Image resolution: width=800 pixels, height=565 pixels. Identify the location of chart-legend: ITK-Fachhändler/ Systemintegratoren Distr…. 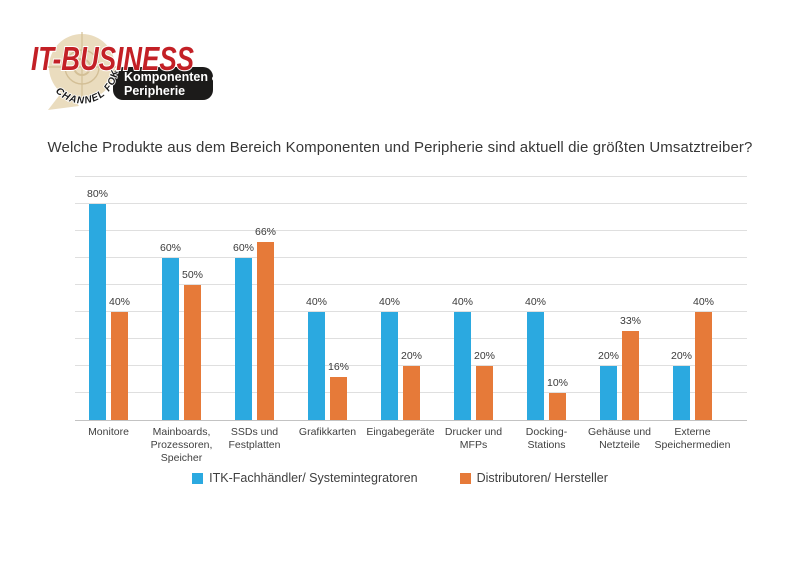
(400, 478).